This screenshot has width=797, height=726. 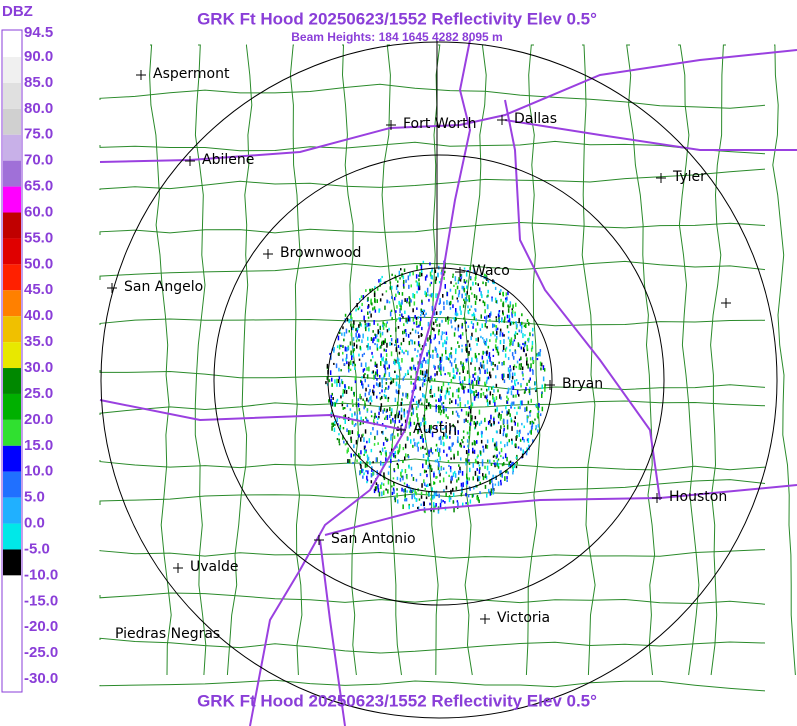 I want to click on colorbar-unit: DBZ, so click(x=17, y=11).